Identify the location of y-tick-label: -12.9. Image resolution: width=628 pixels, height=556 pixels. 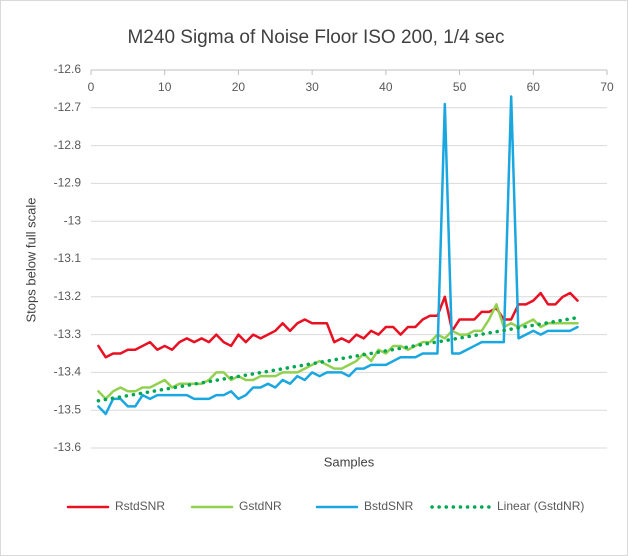
(68, 183).